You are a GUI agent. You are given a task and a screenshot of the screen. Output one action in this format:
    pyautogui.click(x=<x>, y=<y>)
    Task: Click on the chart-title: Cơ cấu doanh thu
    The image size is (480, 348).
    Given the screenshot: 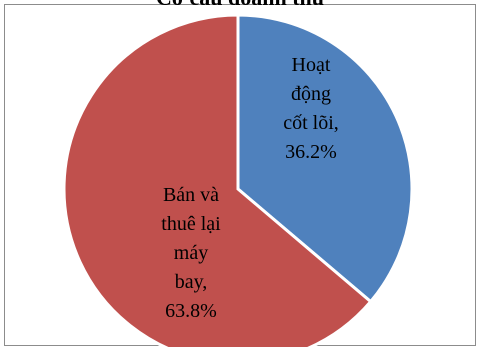 What is the action you would take?
    pyautogui.click(x=240, y=5)
    